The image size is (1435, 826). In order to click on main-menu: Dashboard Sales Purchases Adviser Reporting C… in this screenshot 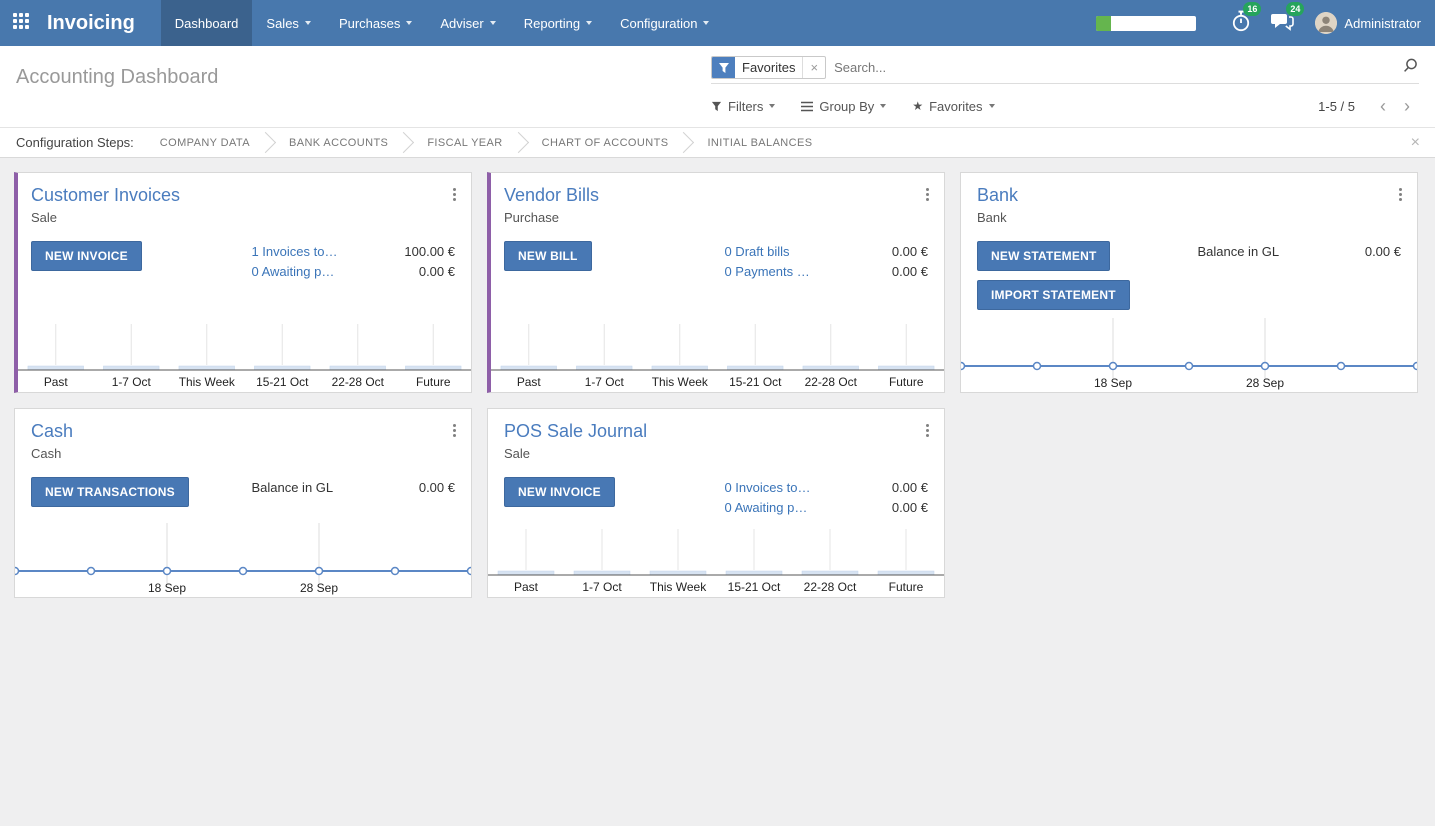, I will do `click(442, 23)`.